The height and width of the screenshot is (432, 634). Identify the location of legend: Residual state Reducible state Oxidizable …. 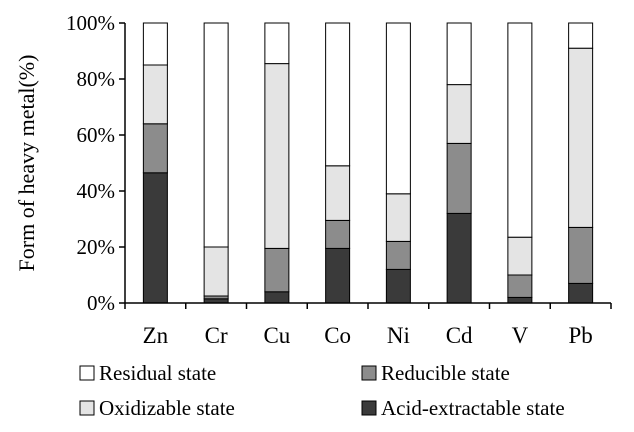
(322, 390).